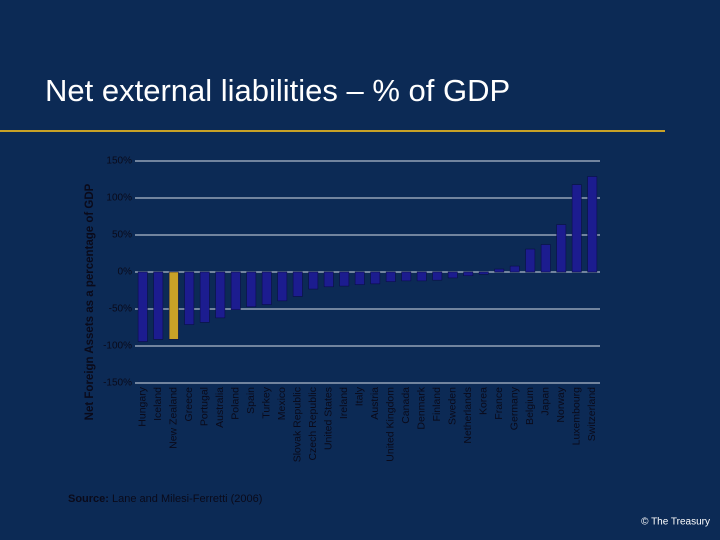  What do you see at coordinates (120, 309) in the screenshot?
I see `y-tick-label: -50%` at bounding box center [120, 309].